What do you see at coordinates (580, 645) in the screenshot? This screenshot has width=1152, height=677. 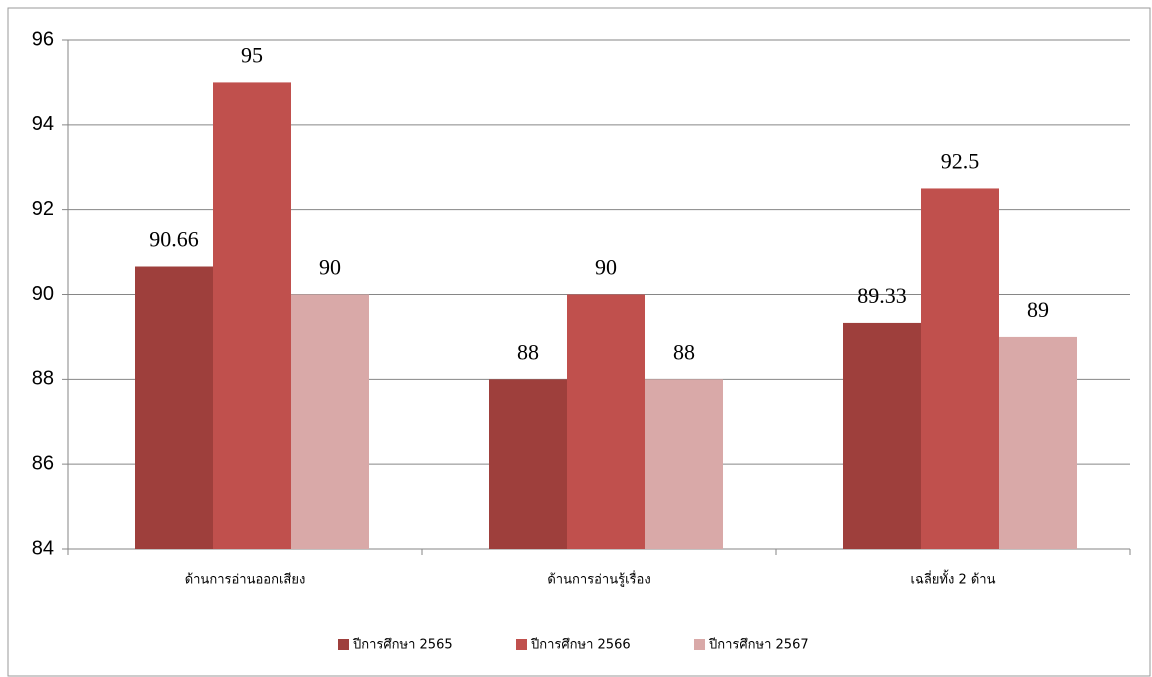 I see `legend-label: ปีการศึกษา 2566` at bounding box center [580, 645].